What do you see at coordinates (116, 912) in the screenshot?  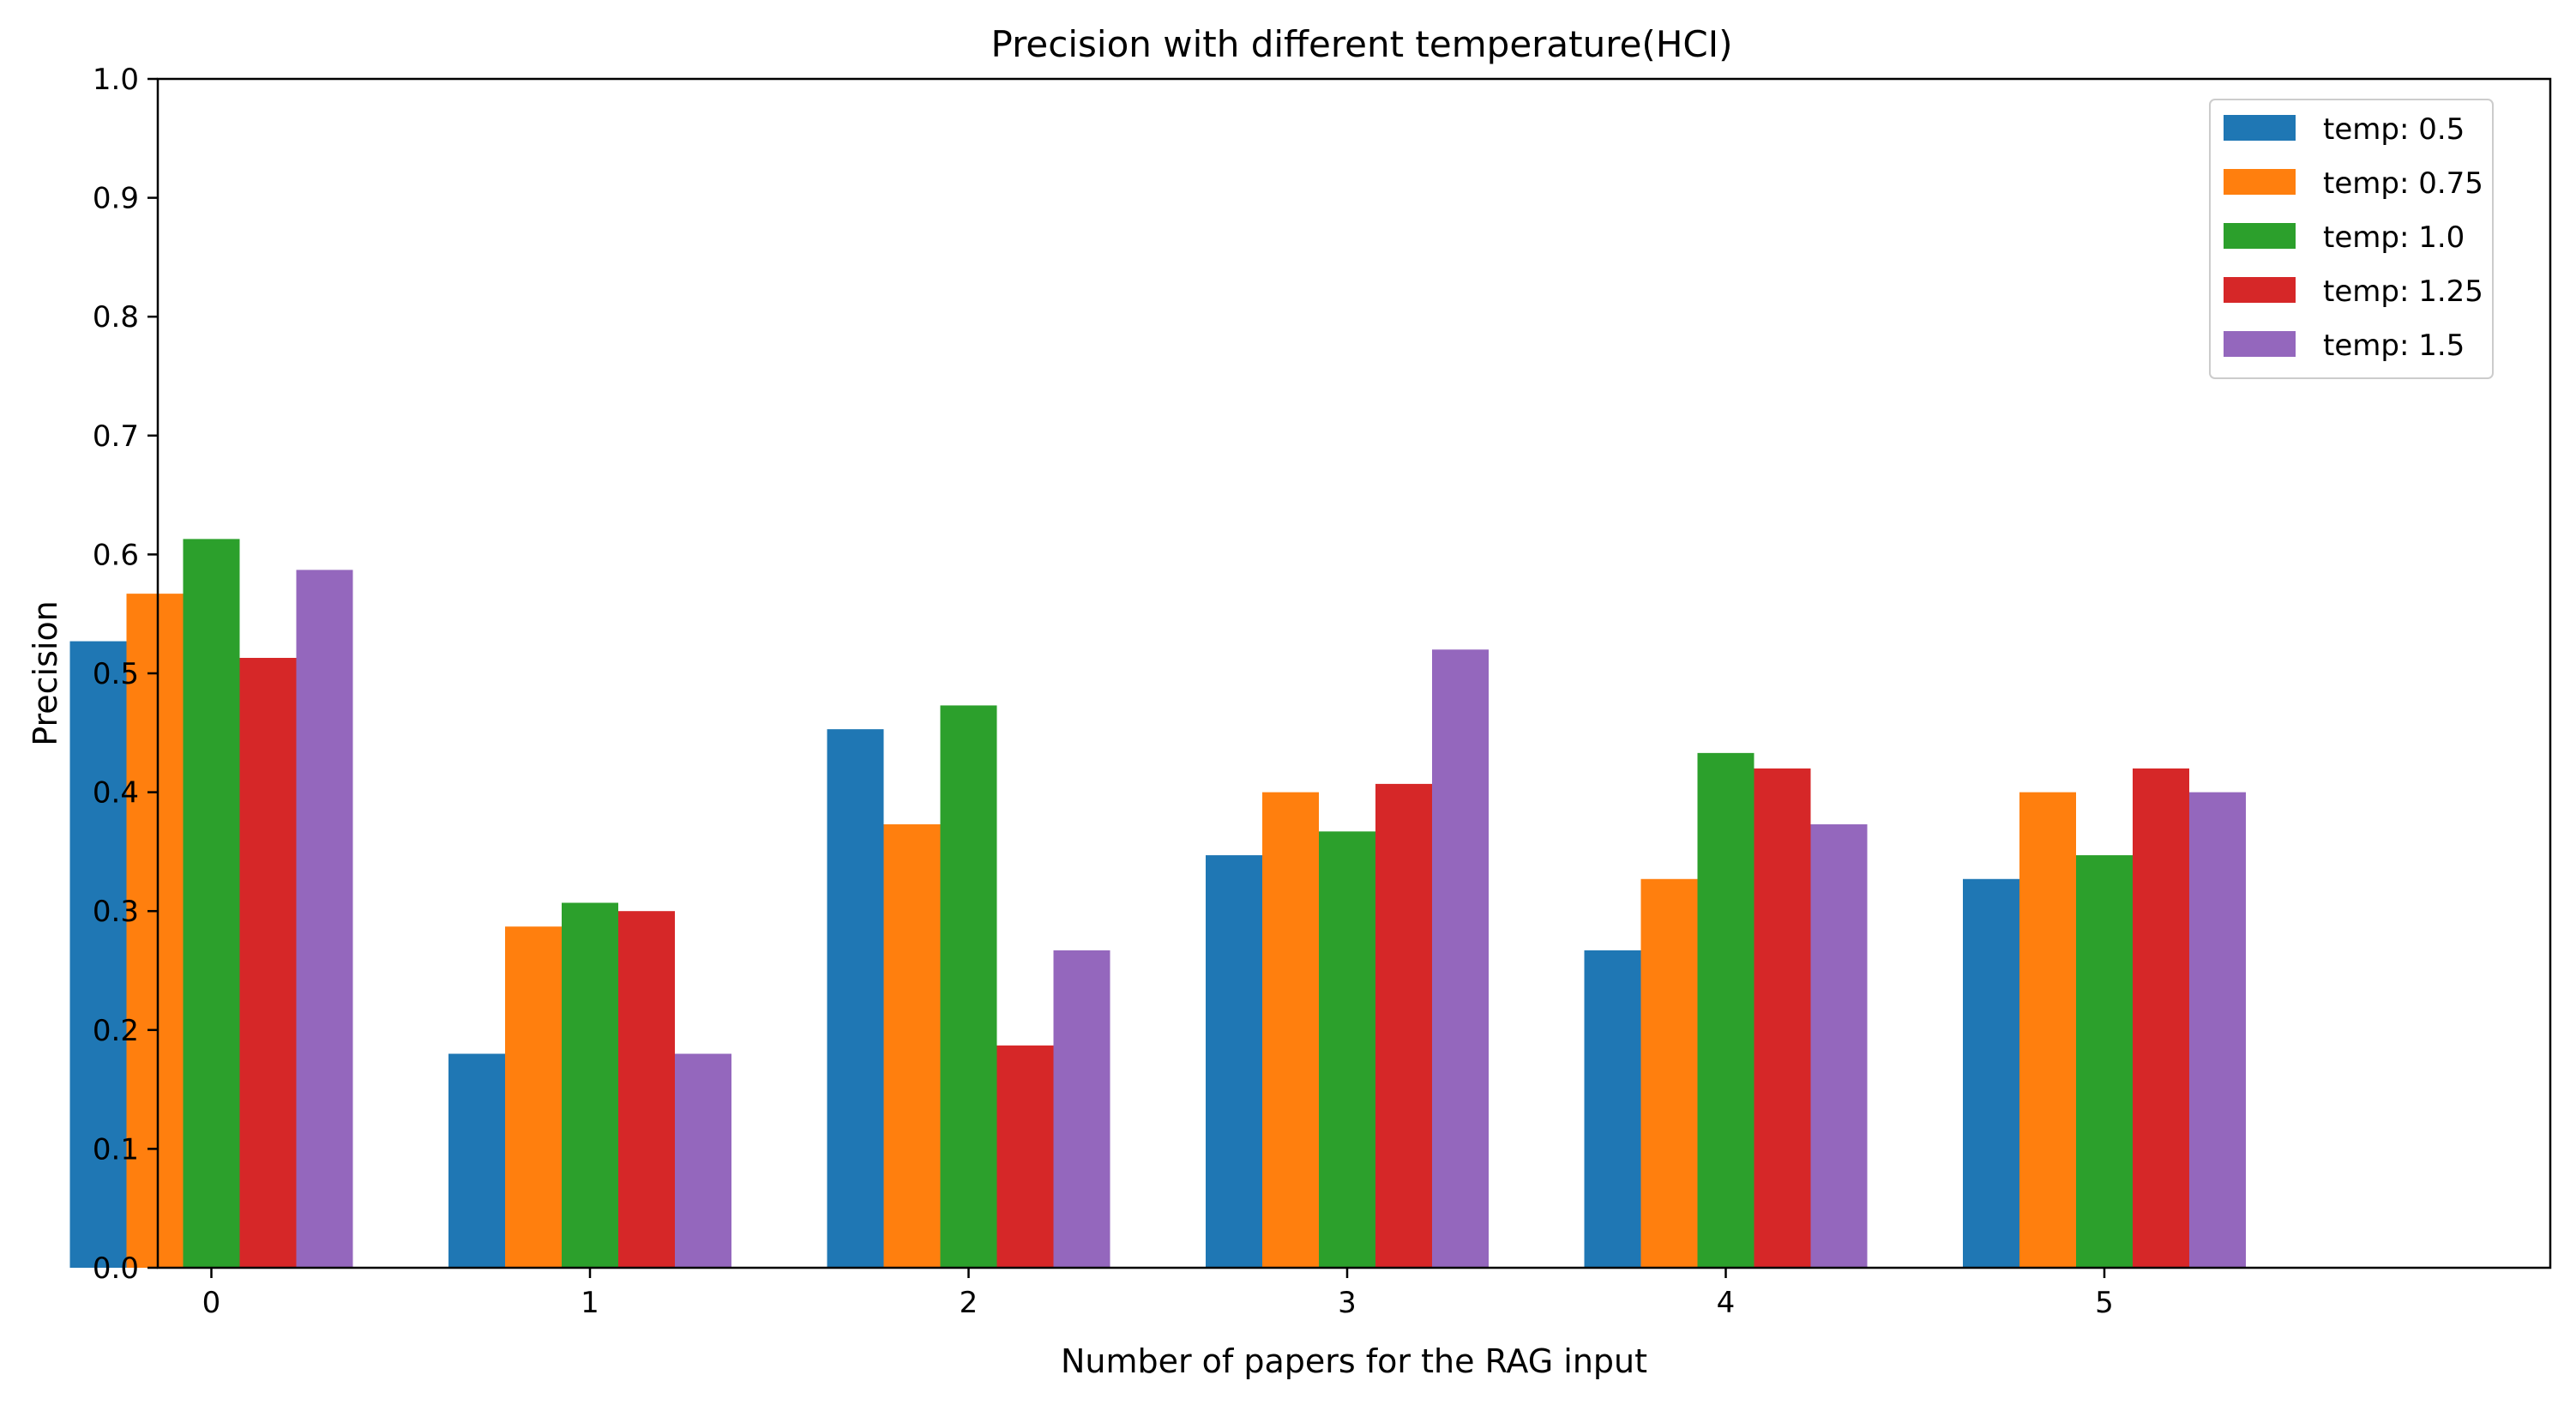 I see `y-tick-label: 0.3` at bounding box center [116, 912].